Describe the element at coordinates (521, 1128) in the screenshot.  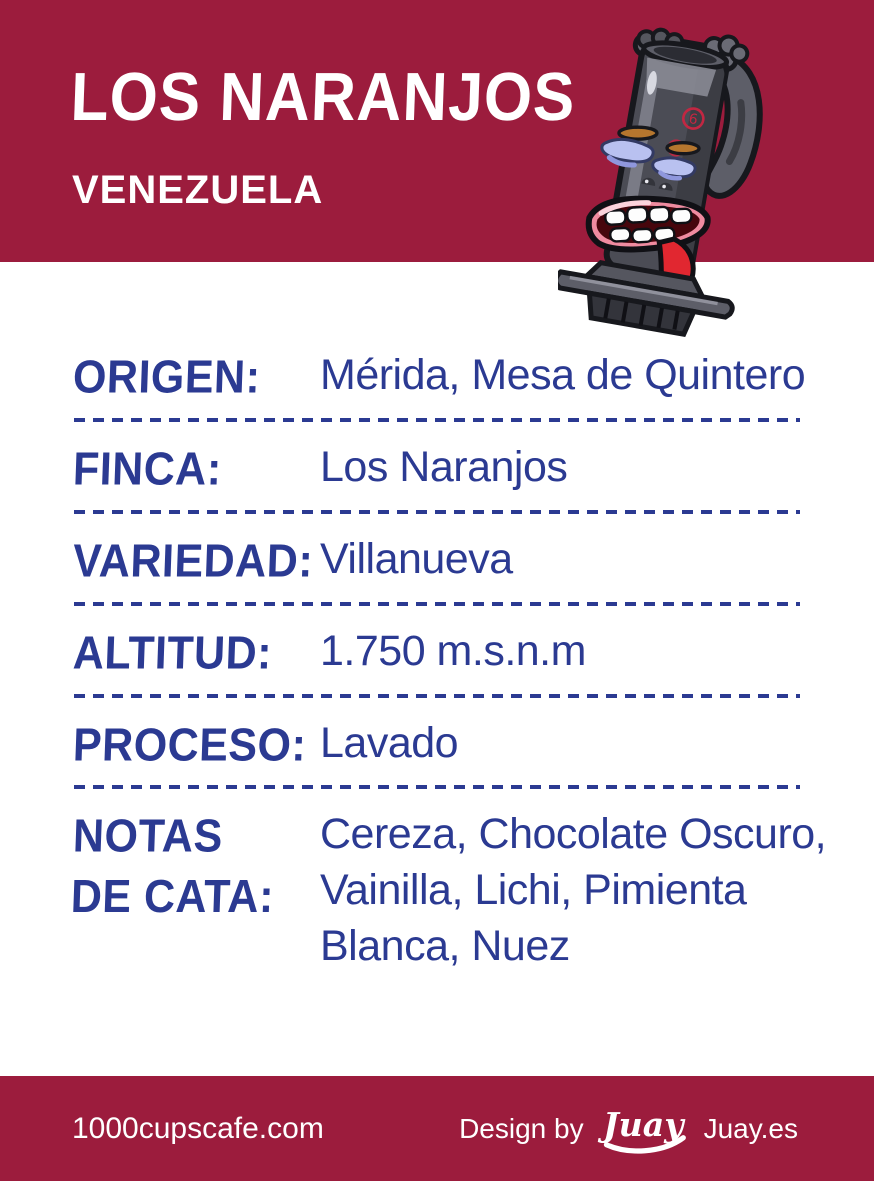
I see `design-by-text: Design by` at that location.